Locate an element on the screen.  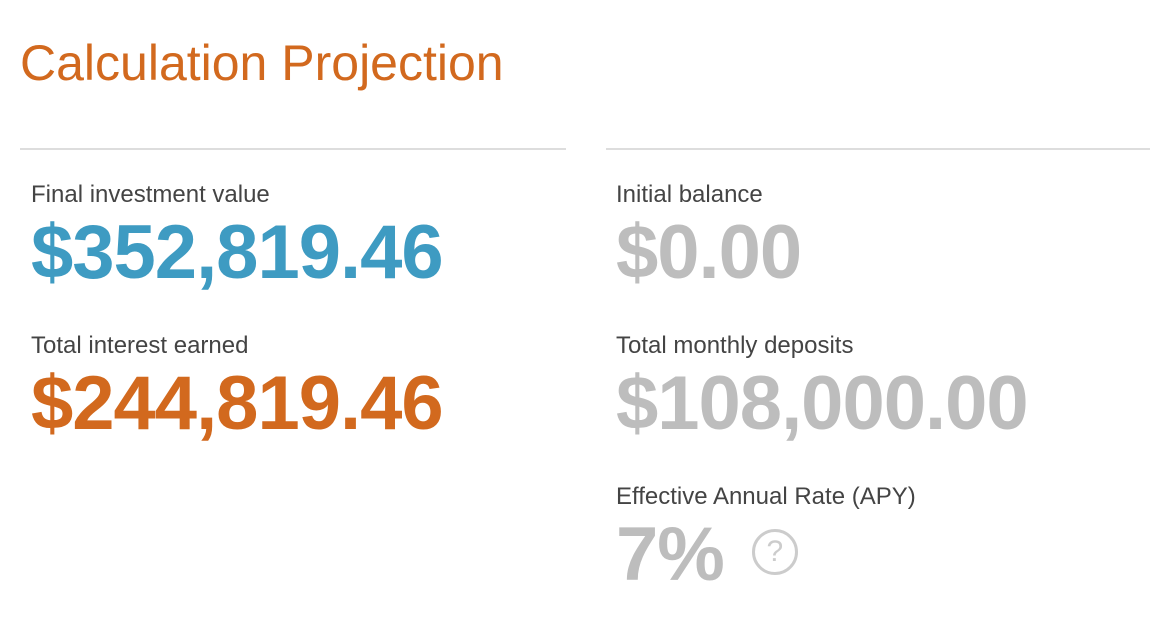
stat-value: $244,819.46 is located at coordinates (237, 403).